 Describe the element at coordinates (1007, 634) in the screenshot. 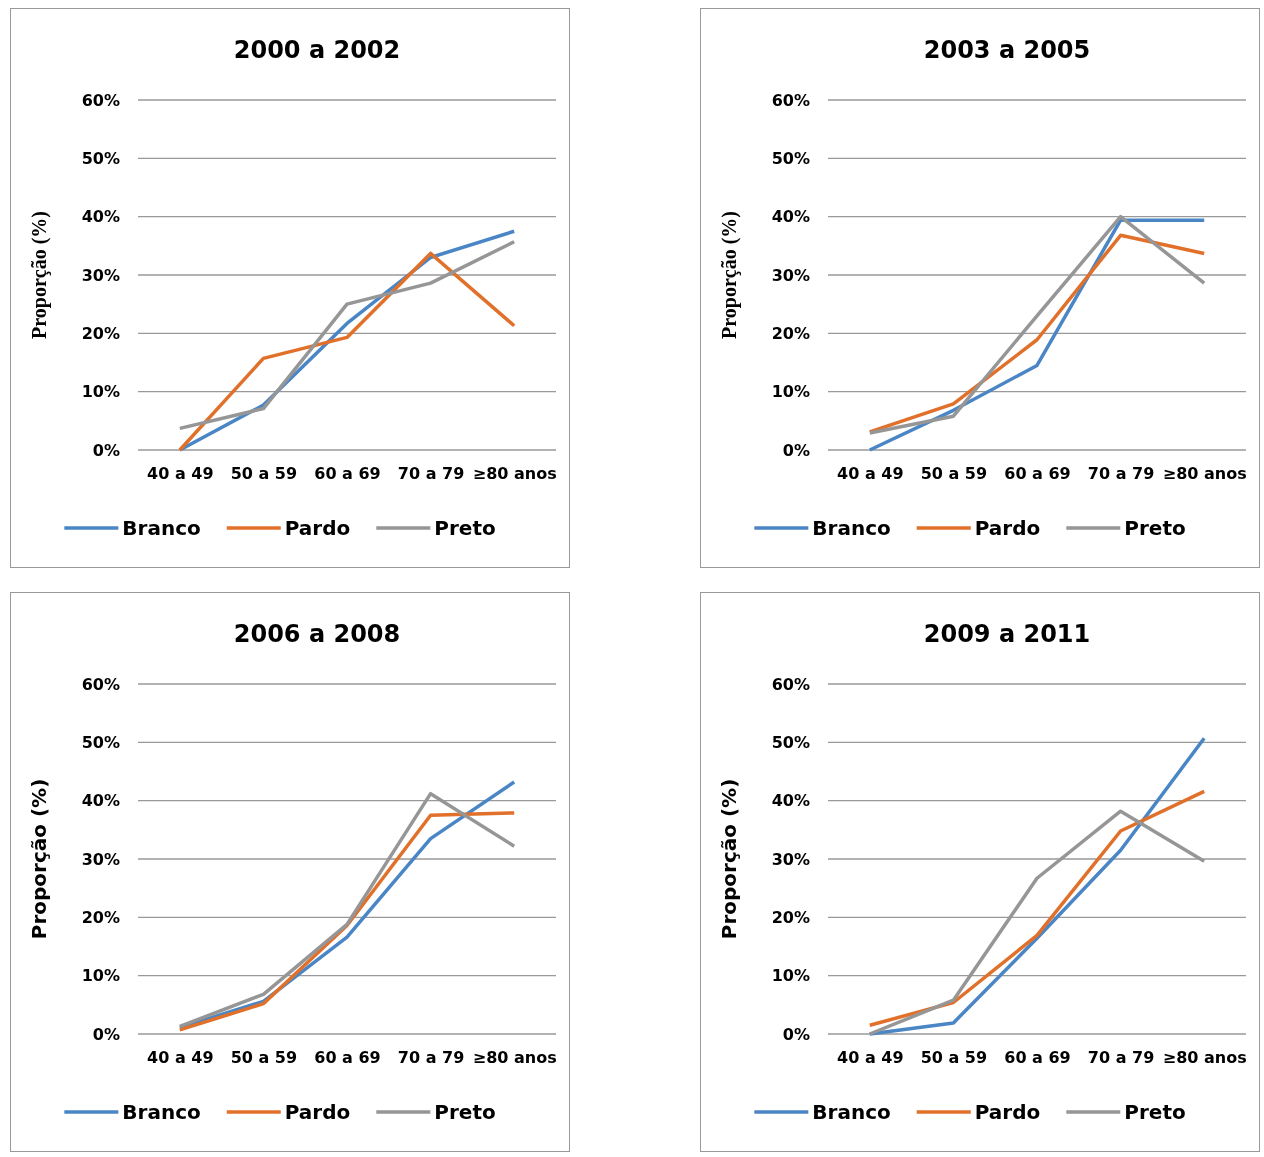

I see `chart-title: 2009 a 2011` at that location.